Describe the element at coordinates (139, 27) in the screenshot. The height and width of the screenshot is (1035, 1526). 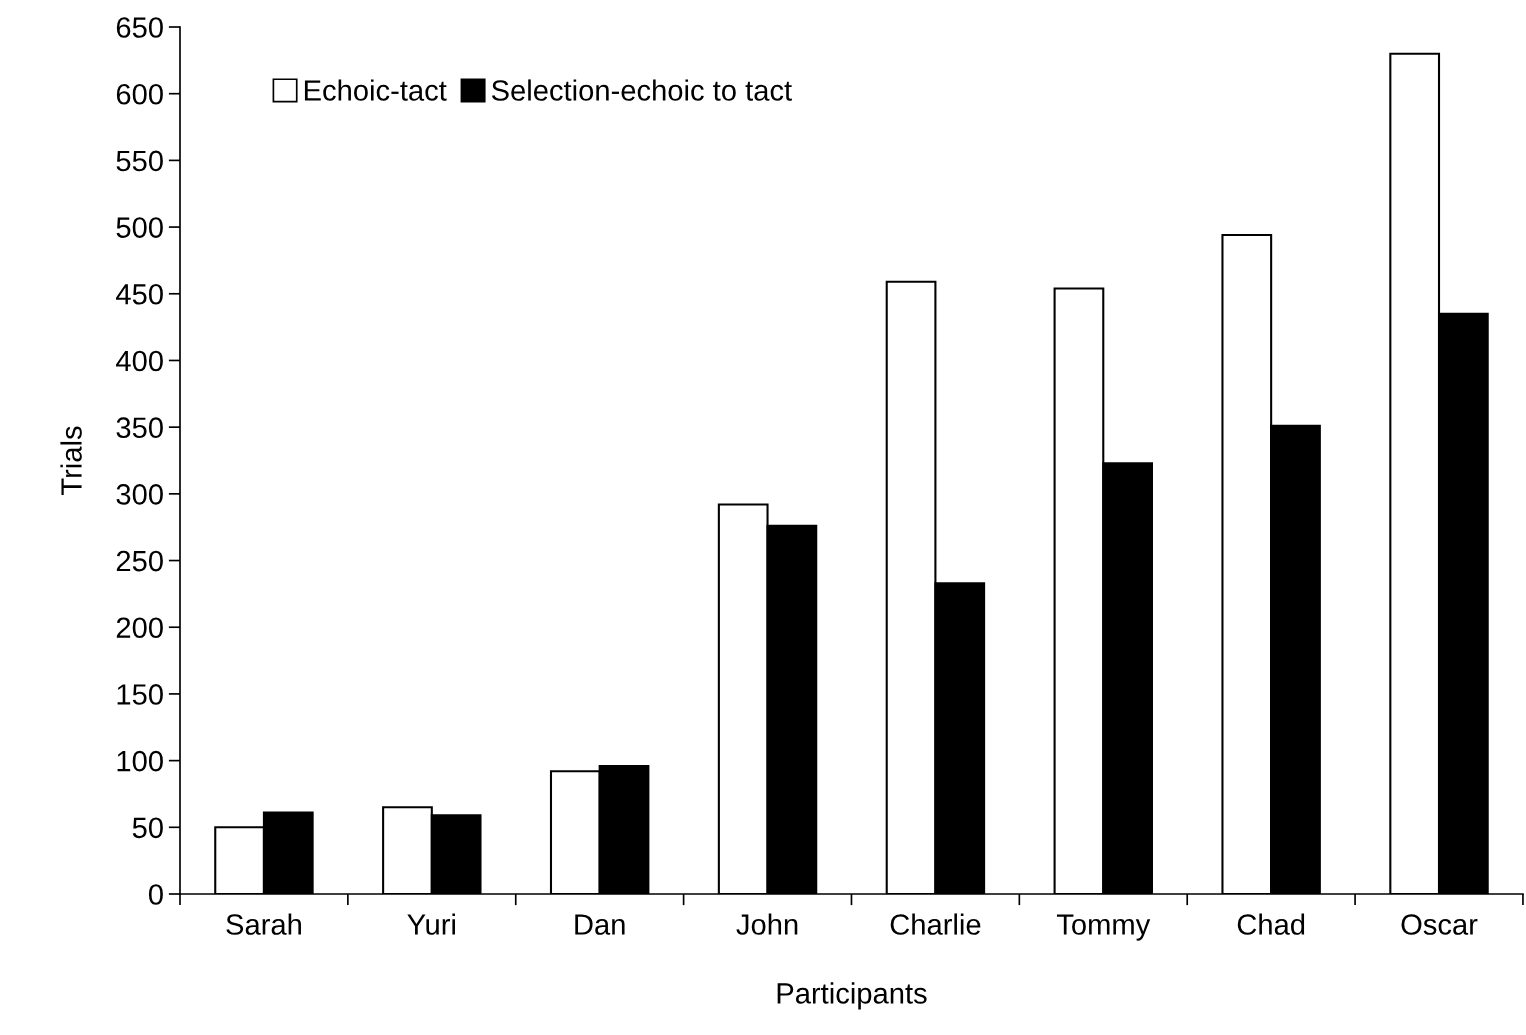
I see `y-tick-label: 650` at that location.